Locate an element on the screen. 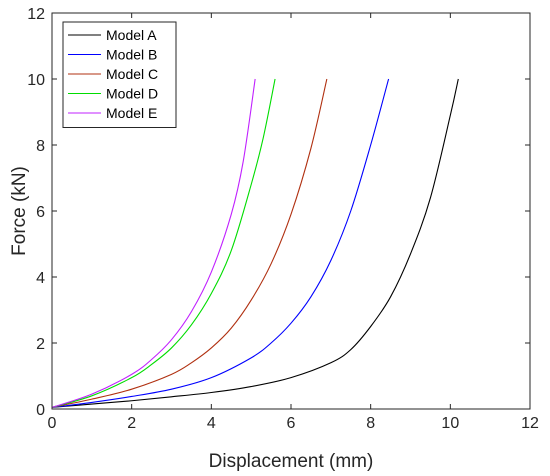  legend-box is located at coordinates (119, 74).